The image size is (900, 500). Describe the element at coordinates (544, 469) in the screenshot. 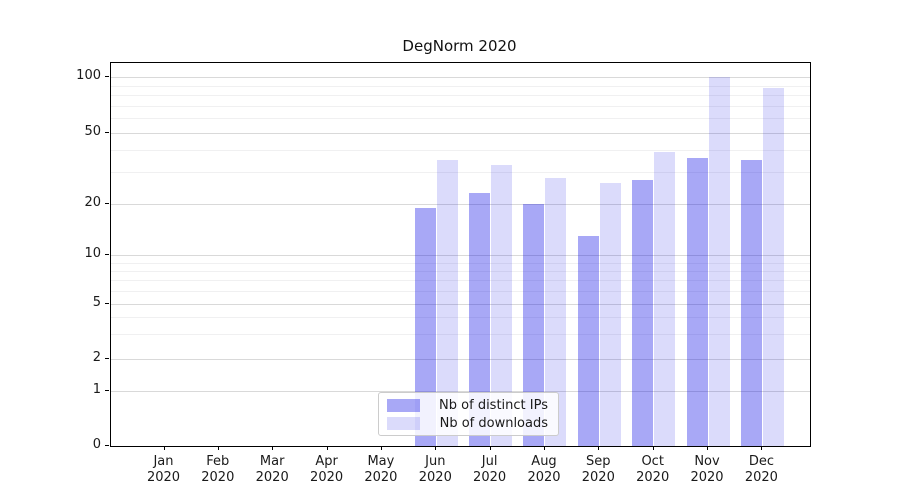

I see `x-tick-label-aug: Aug 2020` at that location.